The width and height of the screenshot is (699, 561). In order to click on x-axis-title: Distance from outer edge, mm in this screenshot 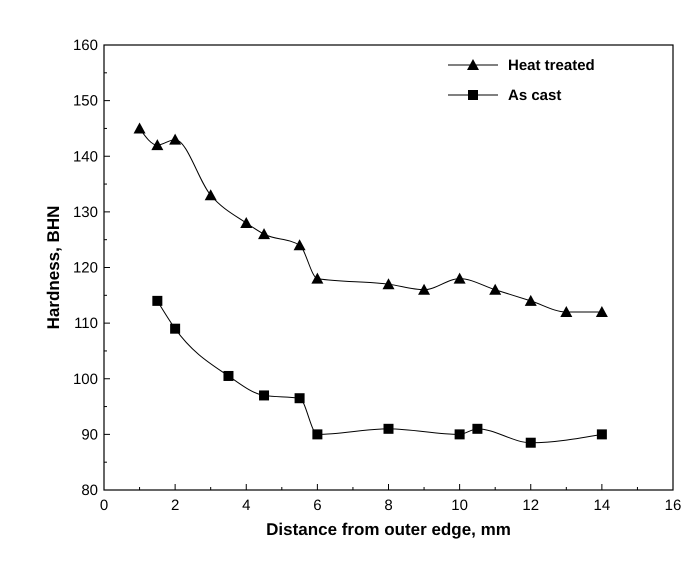, I will do `click(388, 529)`.